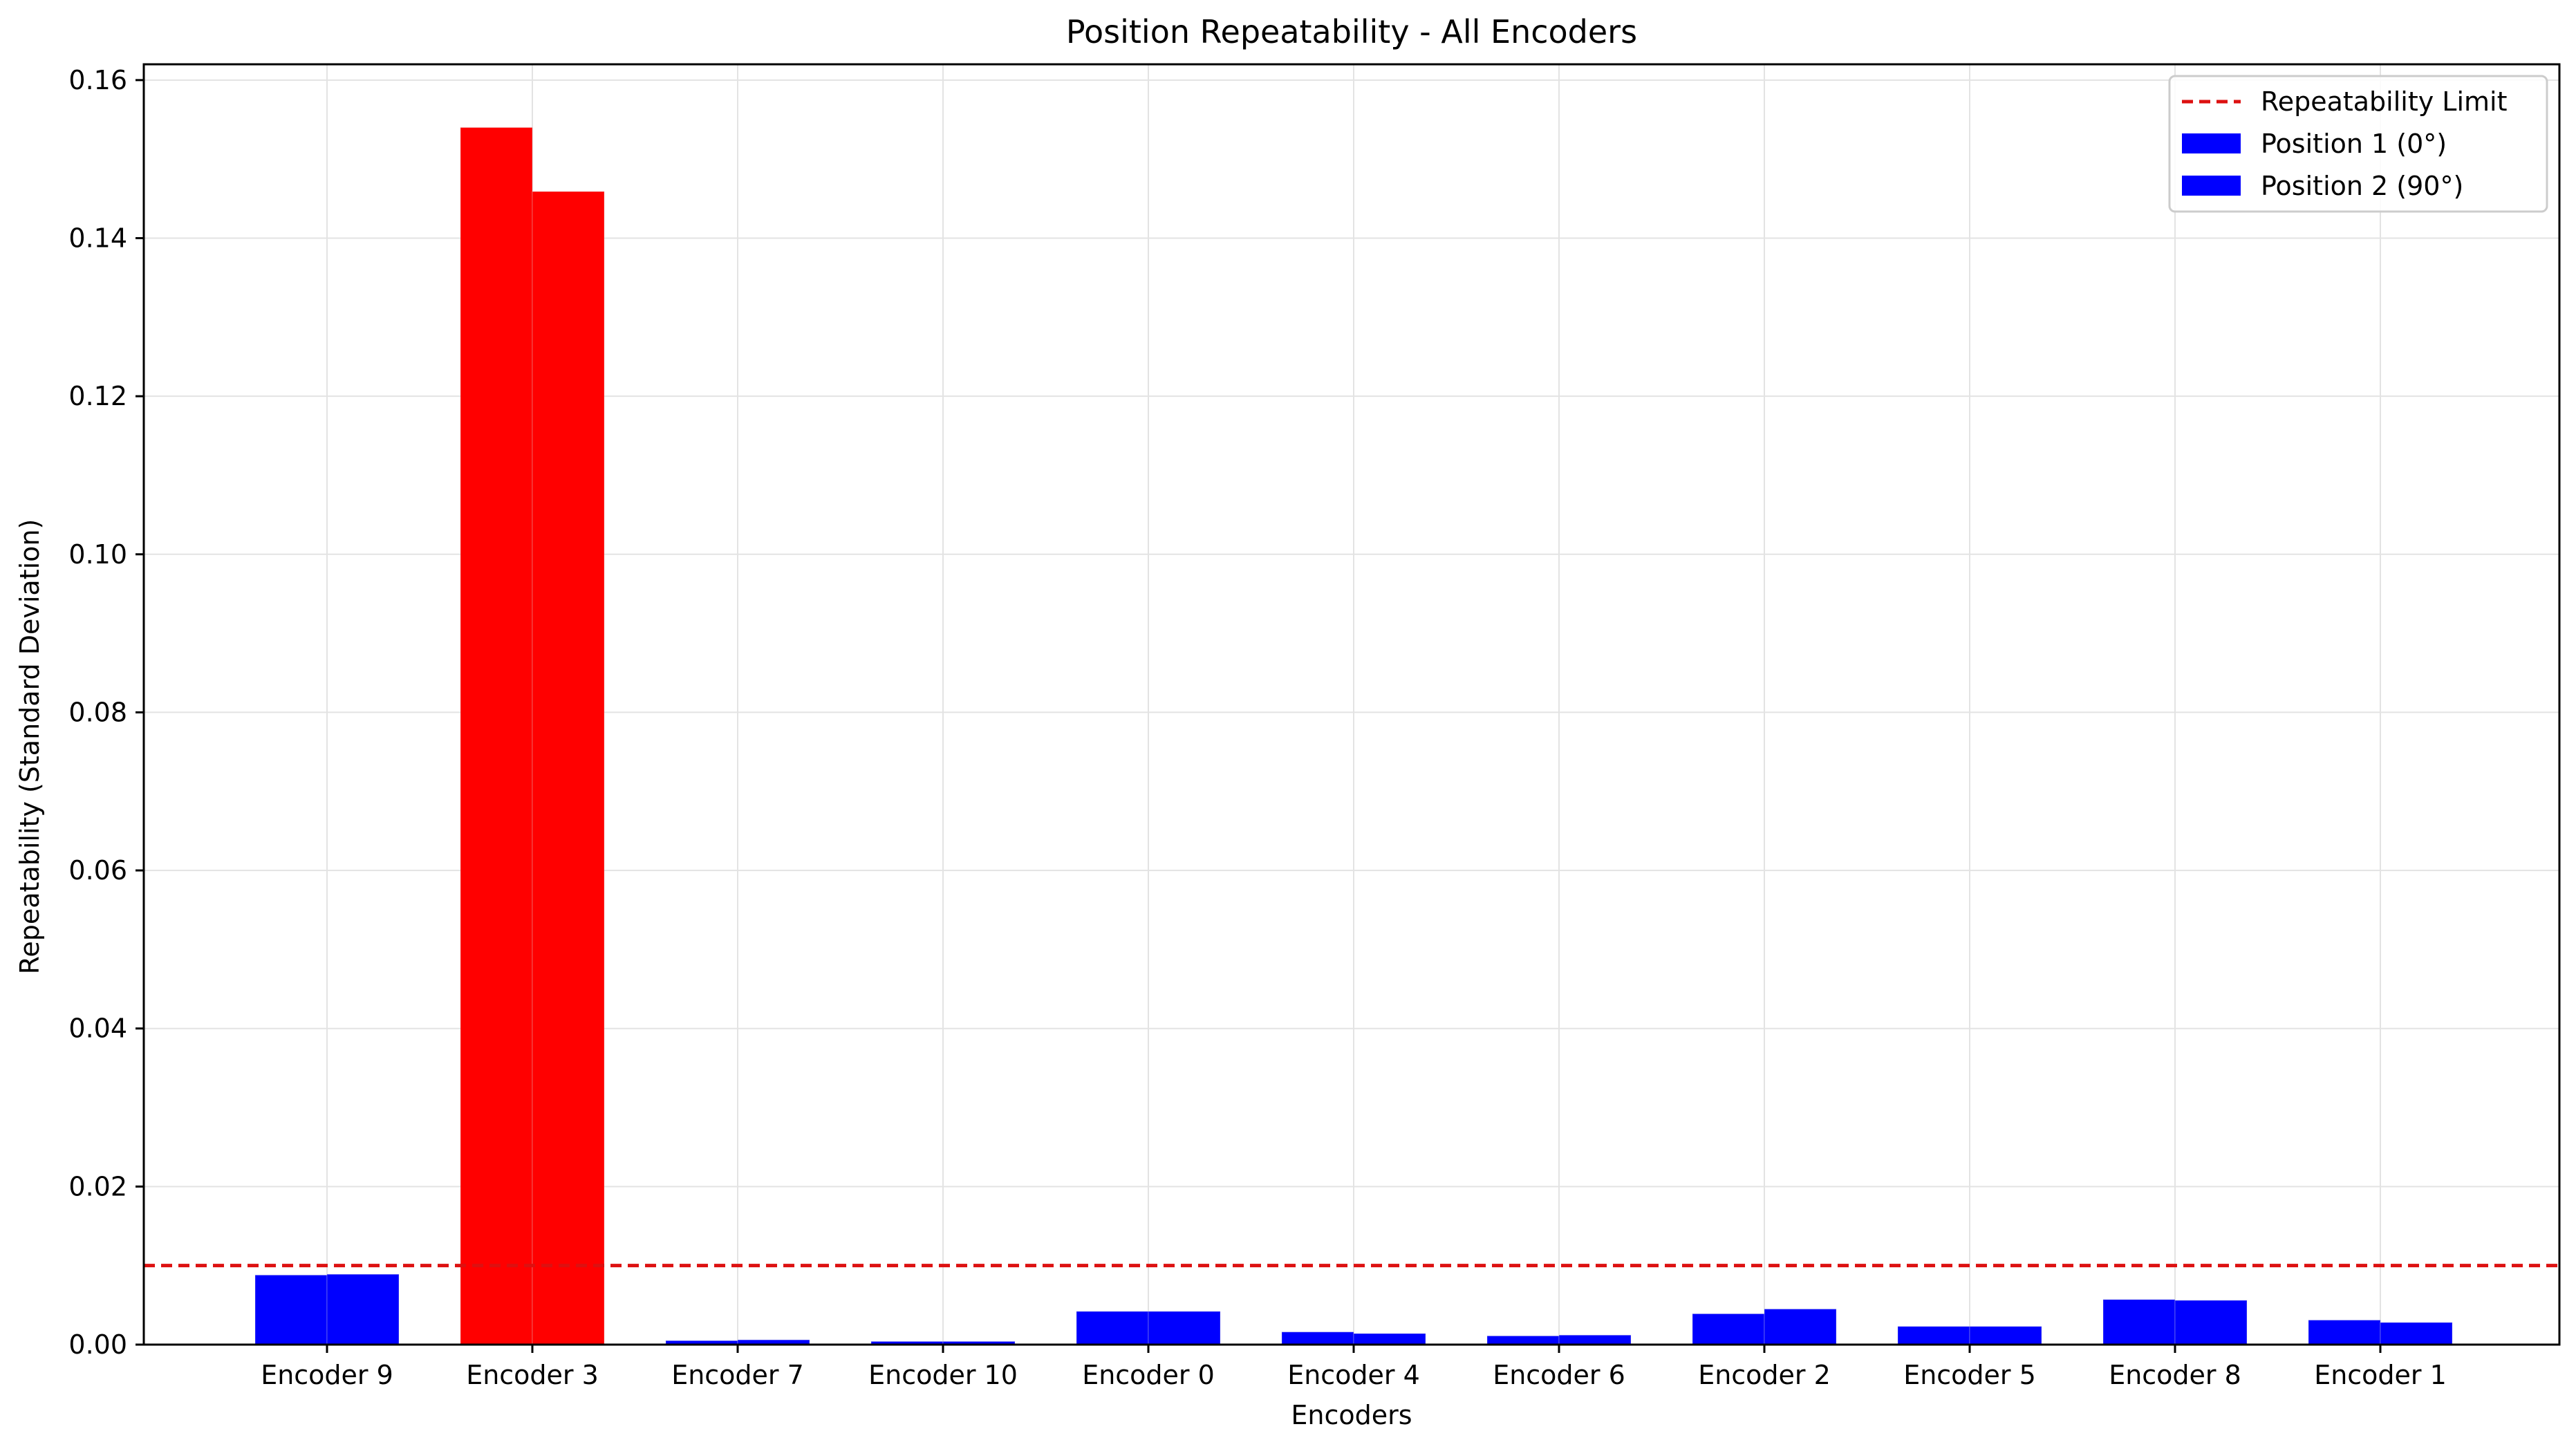 Image resolution: width=2576 pixels, height=1449 pixels. I want to click on x-tick-label: Encoder 9, so click(327, 1375).